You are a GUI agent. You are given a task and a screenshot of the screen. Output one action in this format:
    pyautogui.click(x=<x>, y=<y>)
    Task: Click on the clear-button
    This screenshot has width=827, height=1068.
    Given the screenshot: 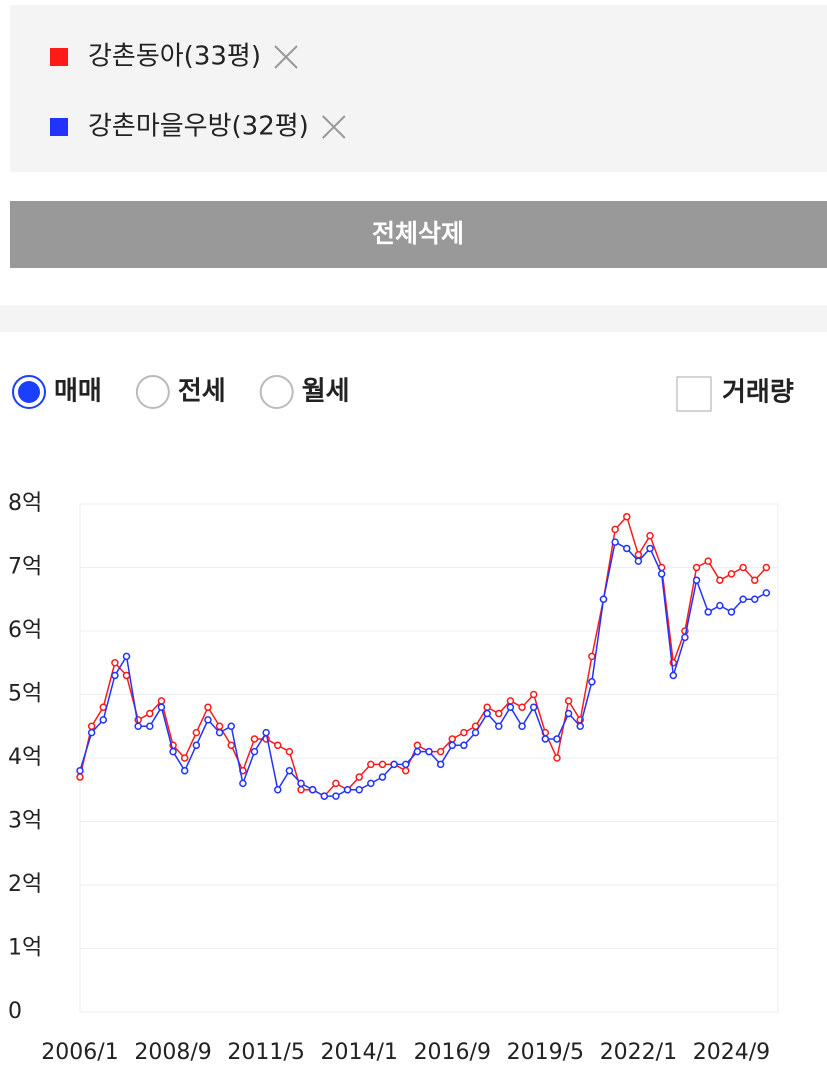 What is the action you would take?
    pyautogui.click(x=418, y=234)
    